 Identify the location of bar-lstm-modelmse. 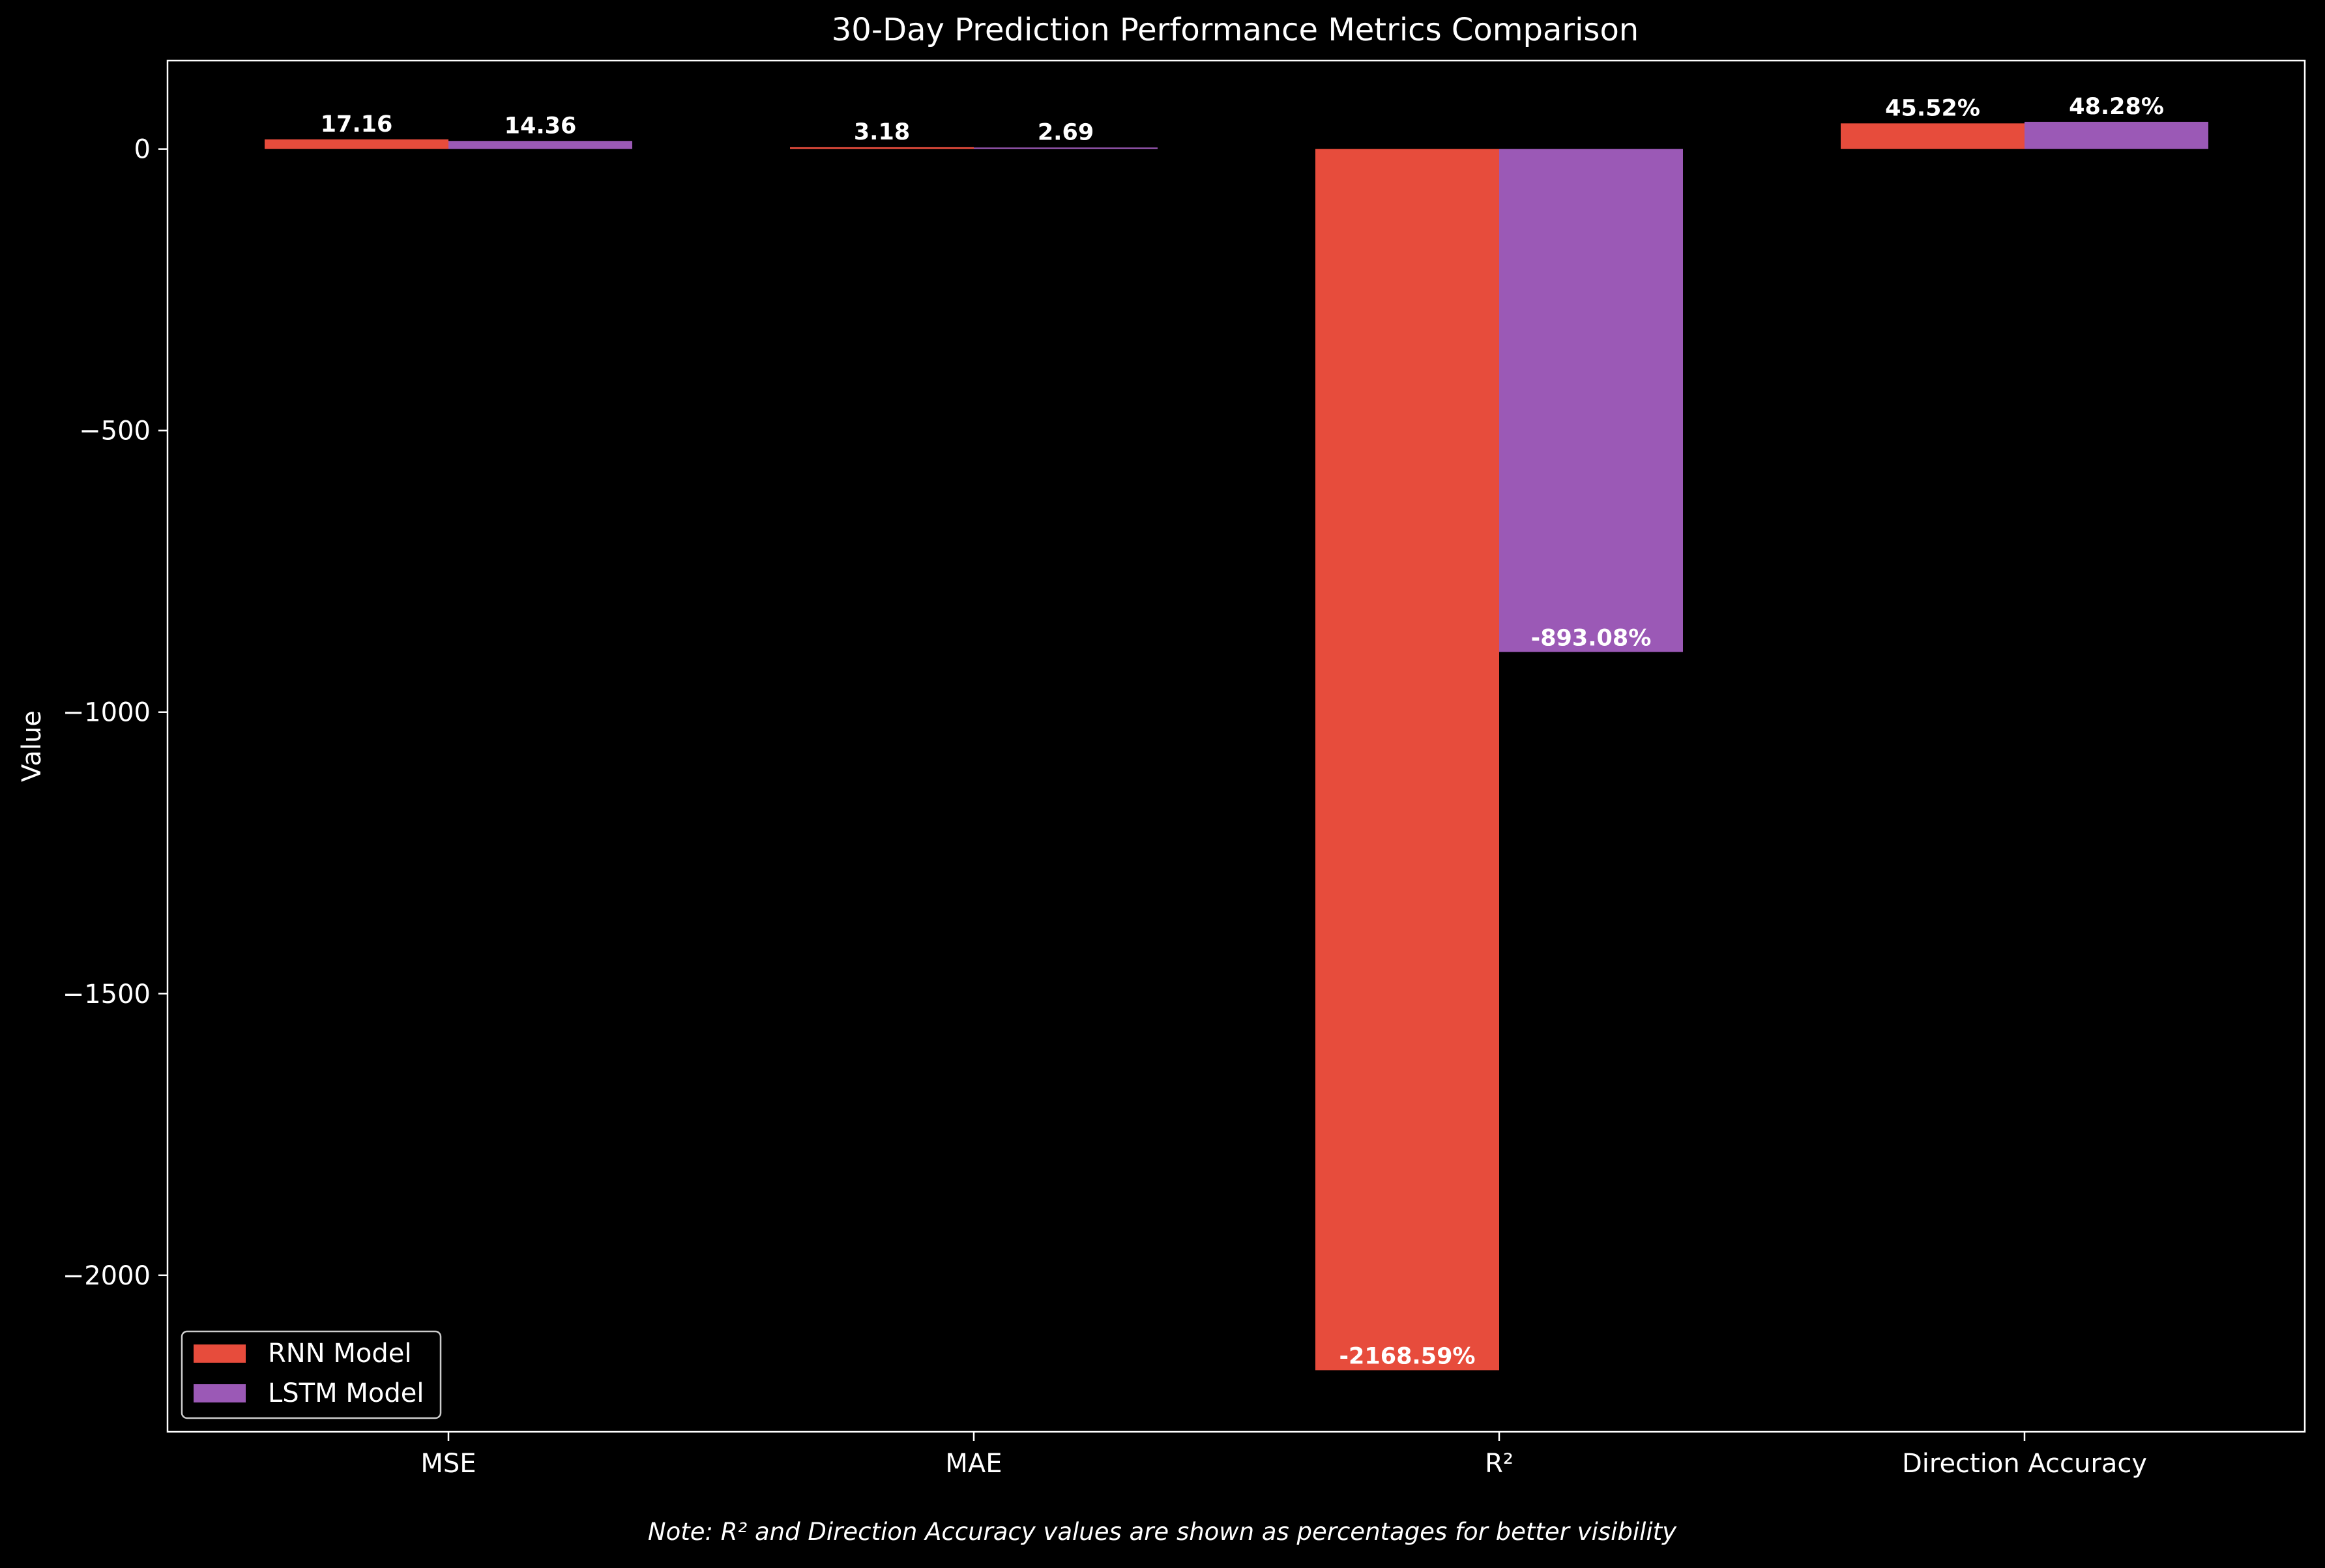
(540, 145).